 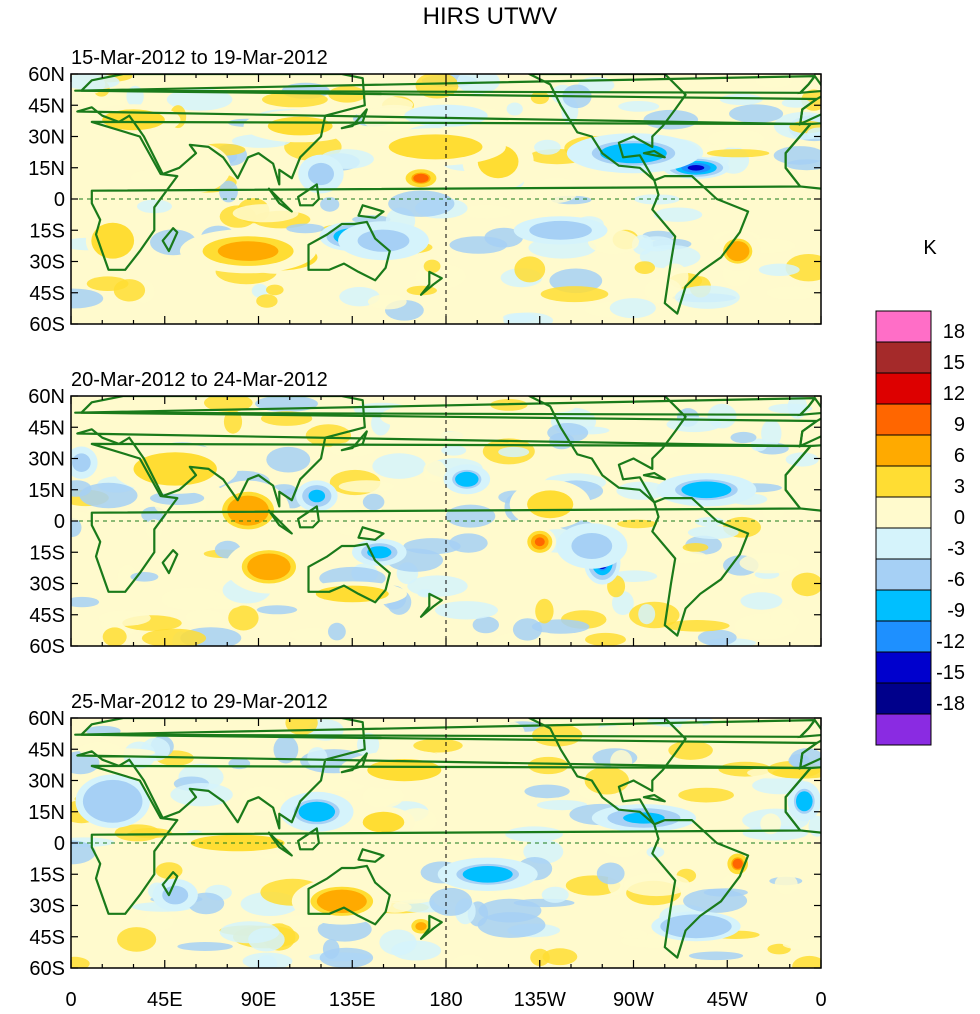 What do you see at coordinates (352, 1000) in the screenshot?
I see `x-tick-label: 135E` at bounding box center [352, 1000].